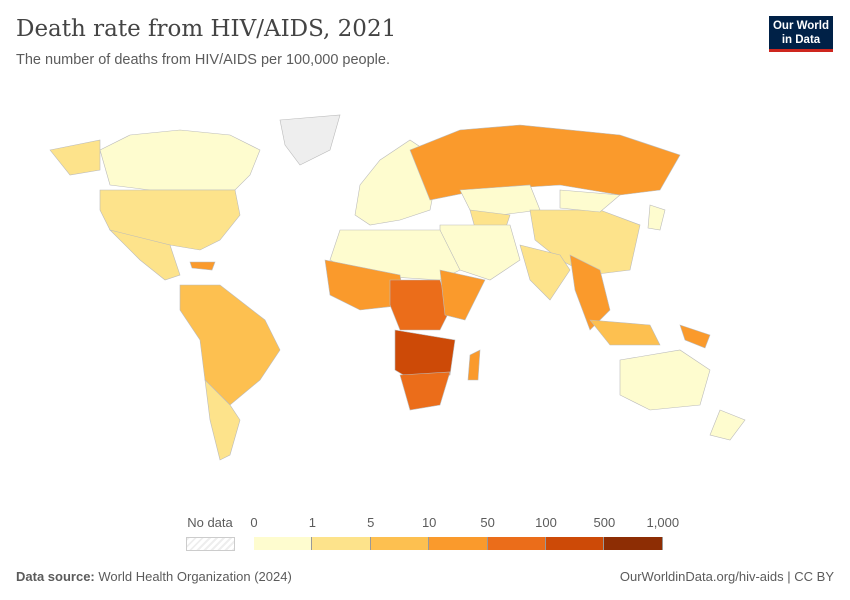  Describe the element at coordinates (310, 140) in the screenshot. I see `country-greenland` at that location.